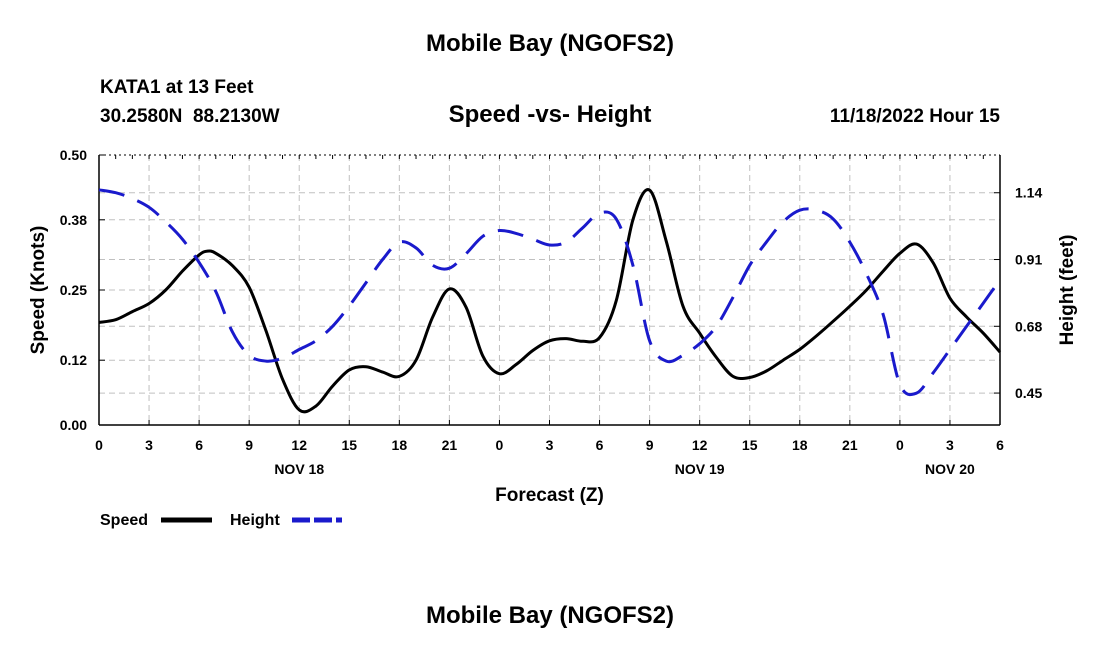  Describe the element at coordinates (73, 425) in the screenshot. I see `y-left-tick-label: 0.00` at that location.